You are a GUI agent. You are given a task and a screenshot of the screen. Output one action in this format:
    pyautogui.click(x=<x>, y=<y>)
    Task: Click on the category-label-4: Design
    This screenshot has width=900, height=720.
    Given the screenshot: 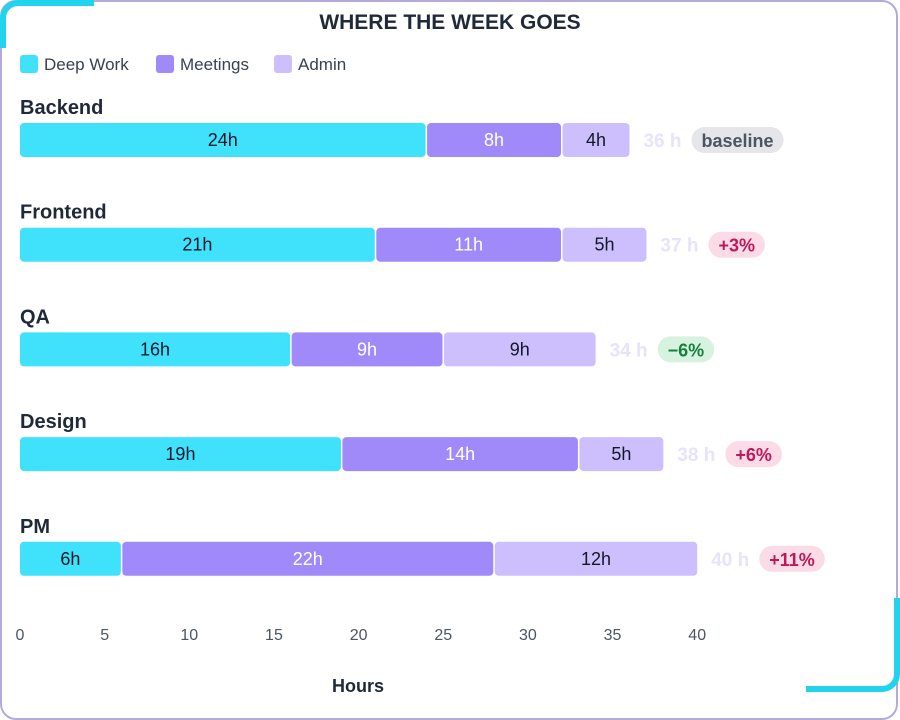 What is the action you would take?
    pyautogui.click(x=53, y=422)
    